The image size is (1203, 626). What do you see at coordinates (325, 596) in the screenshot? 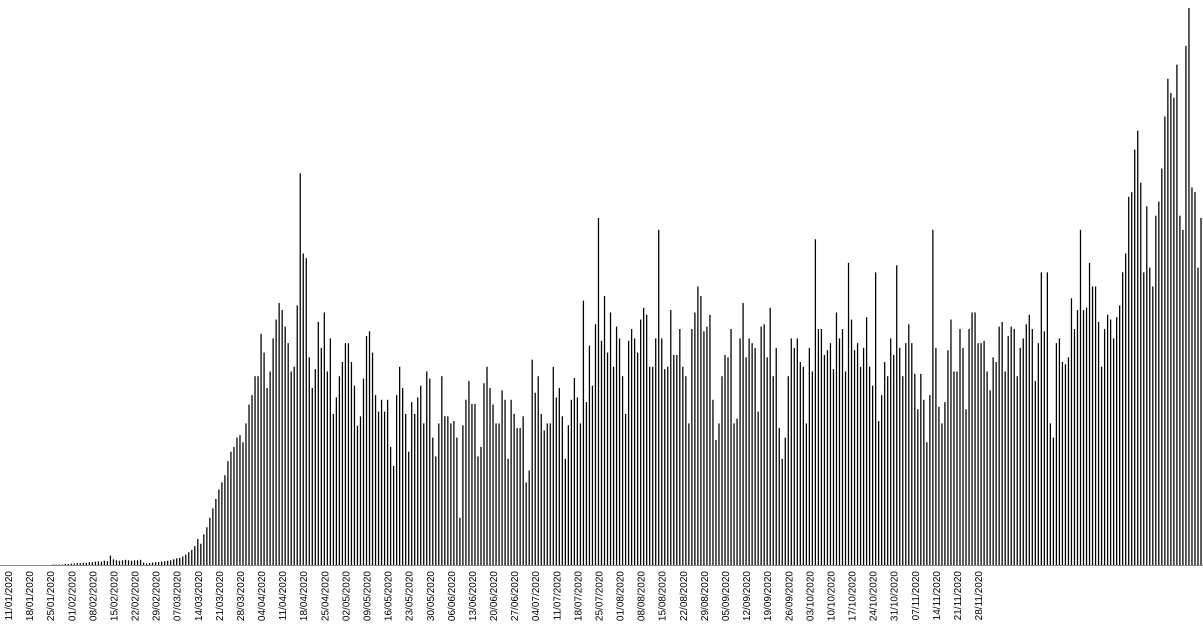
I see `x-tick-label: 25/04/2020` at bounding box center [325, 596].